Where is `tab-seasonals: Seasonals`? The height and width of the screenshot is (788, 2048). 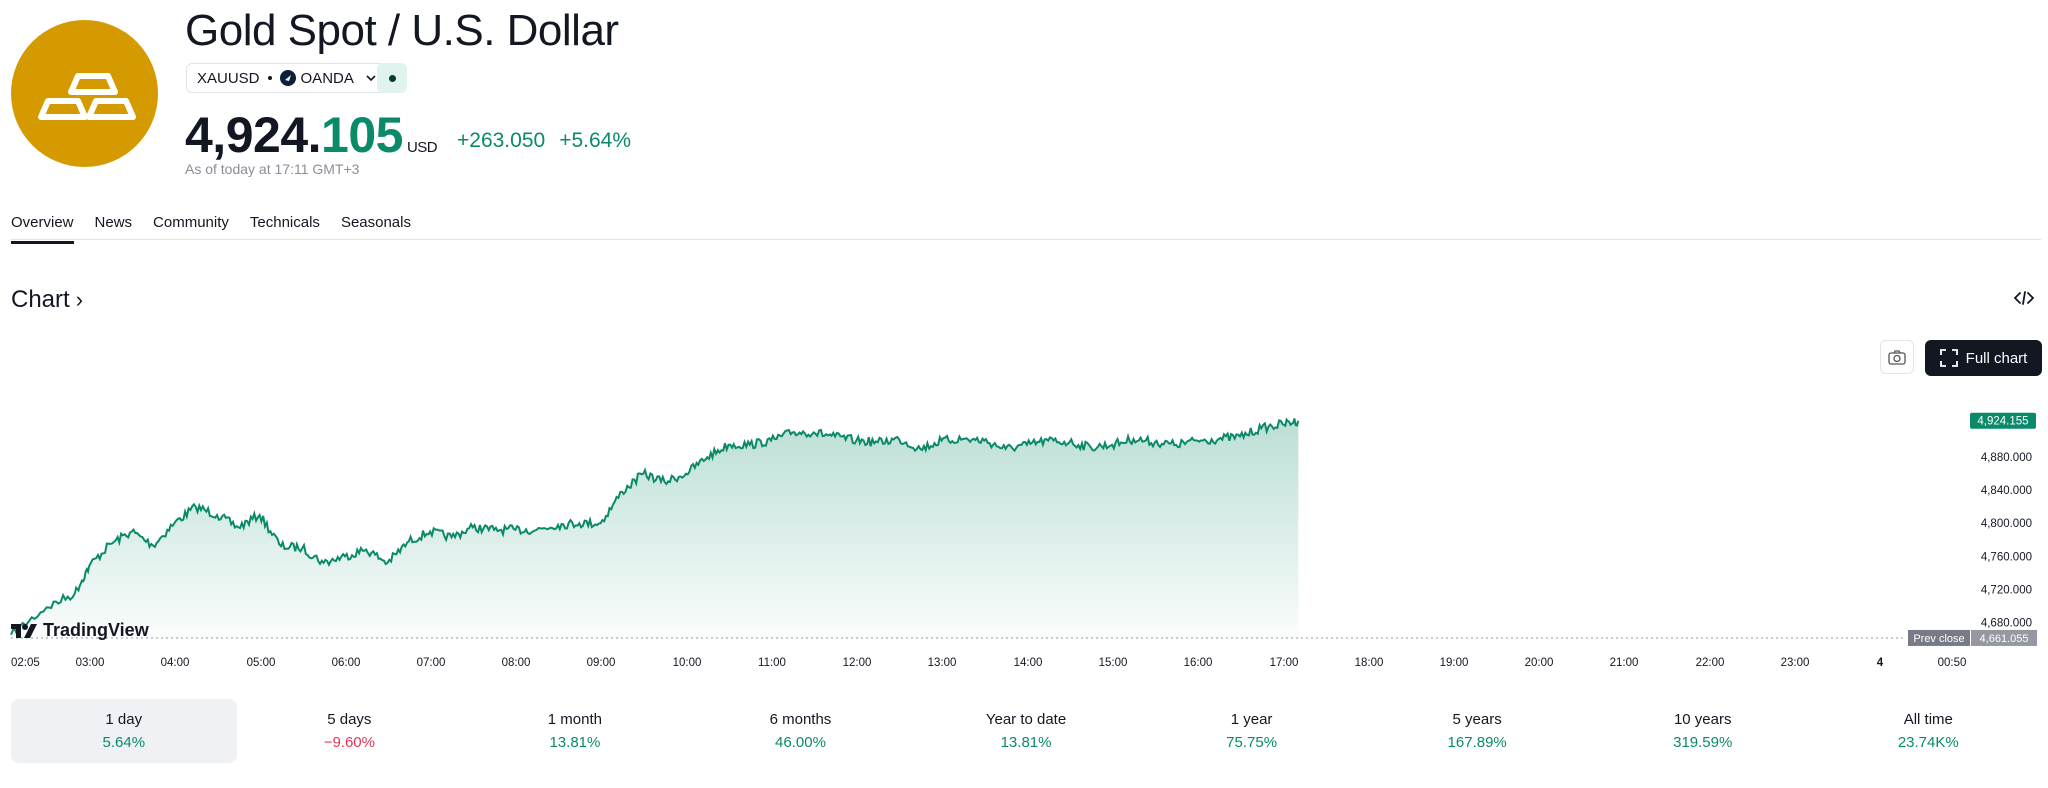
tab-seasonals: Seasonals is located at coordinates (375, 222).